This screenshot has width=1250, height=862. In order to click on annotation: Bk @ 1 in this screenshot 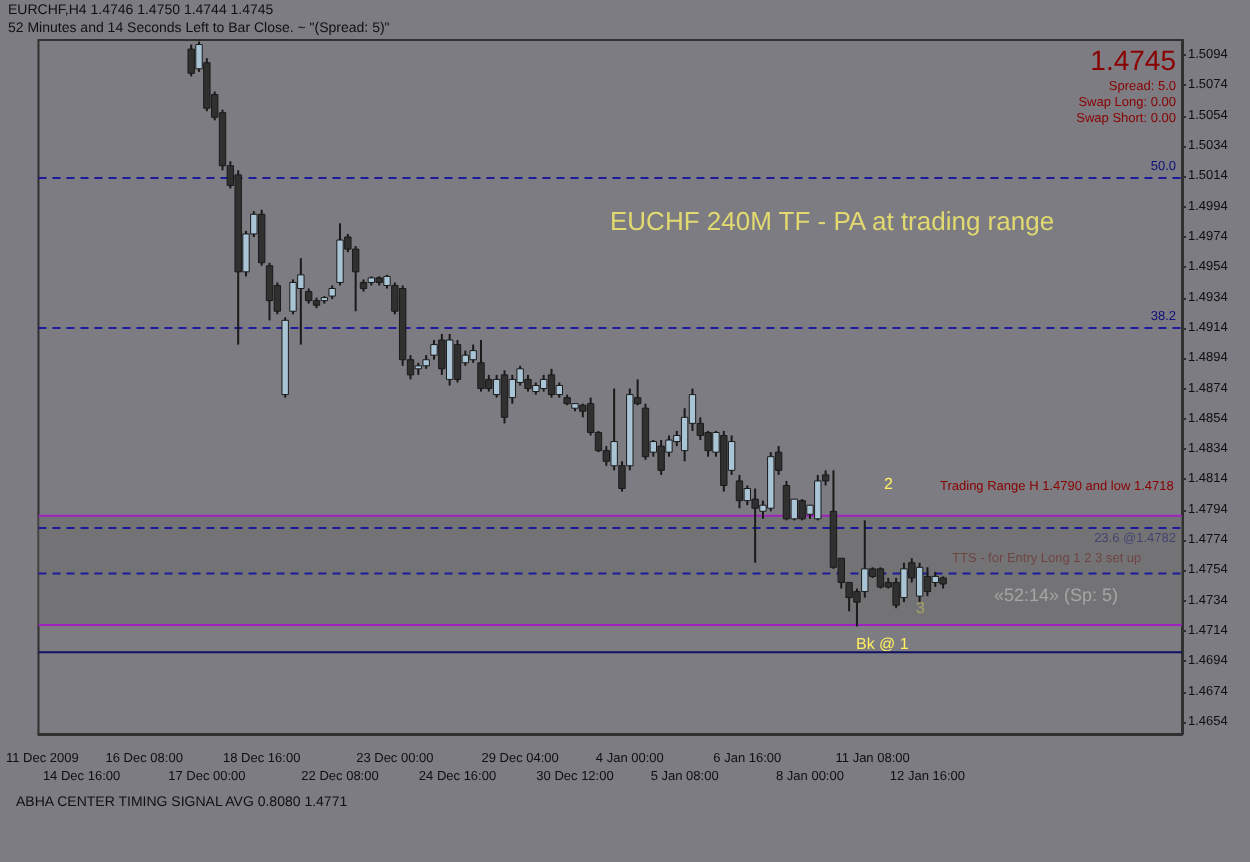, I will do `click(883, 644)`.